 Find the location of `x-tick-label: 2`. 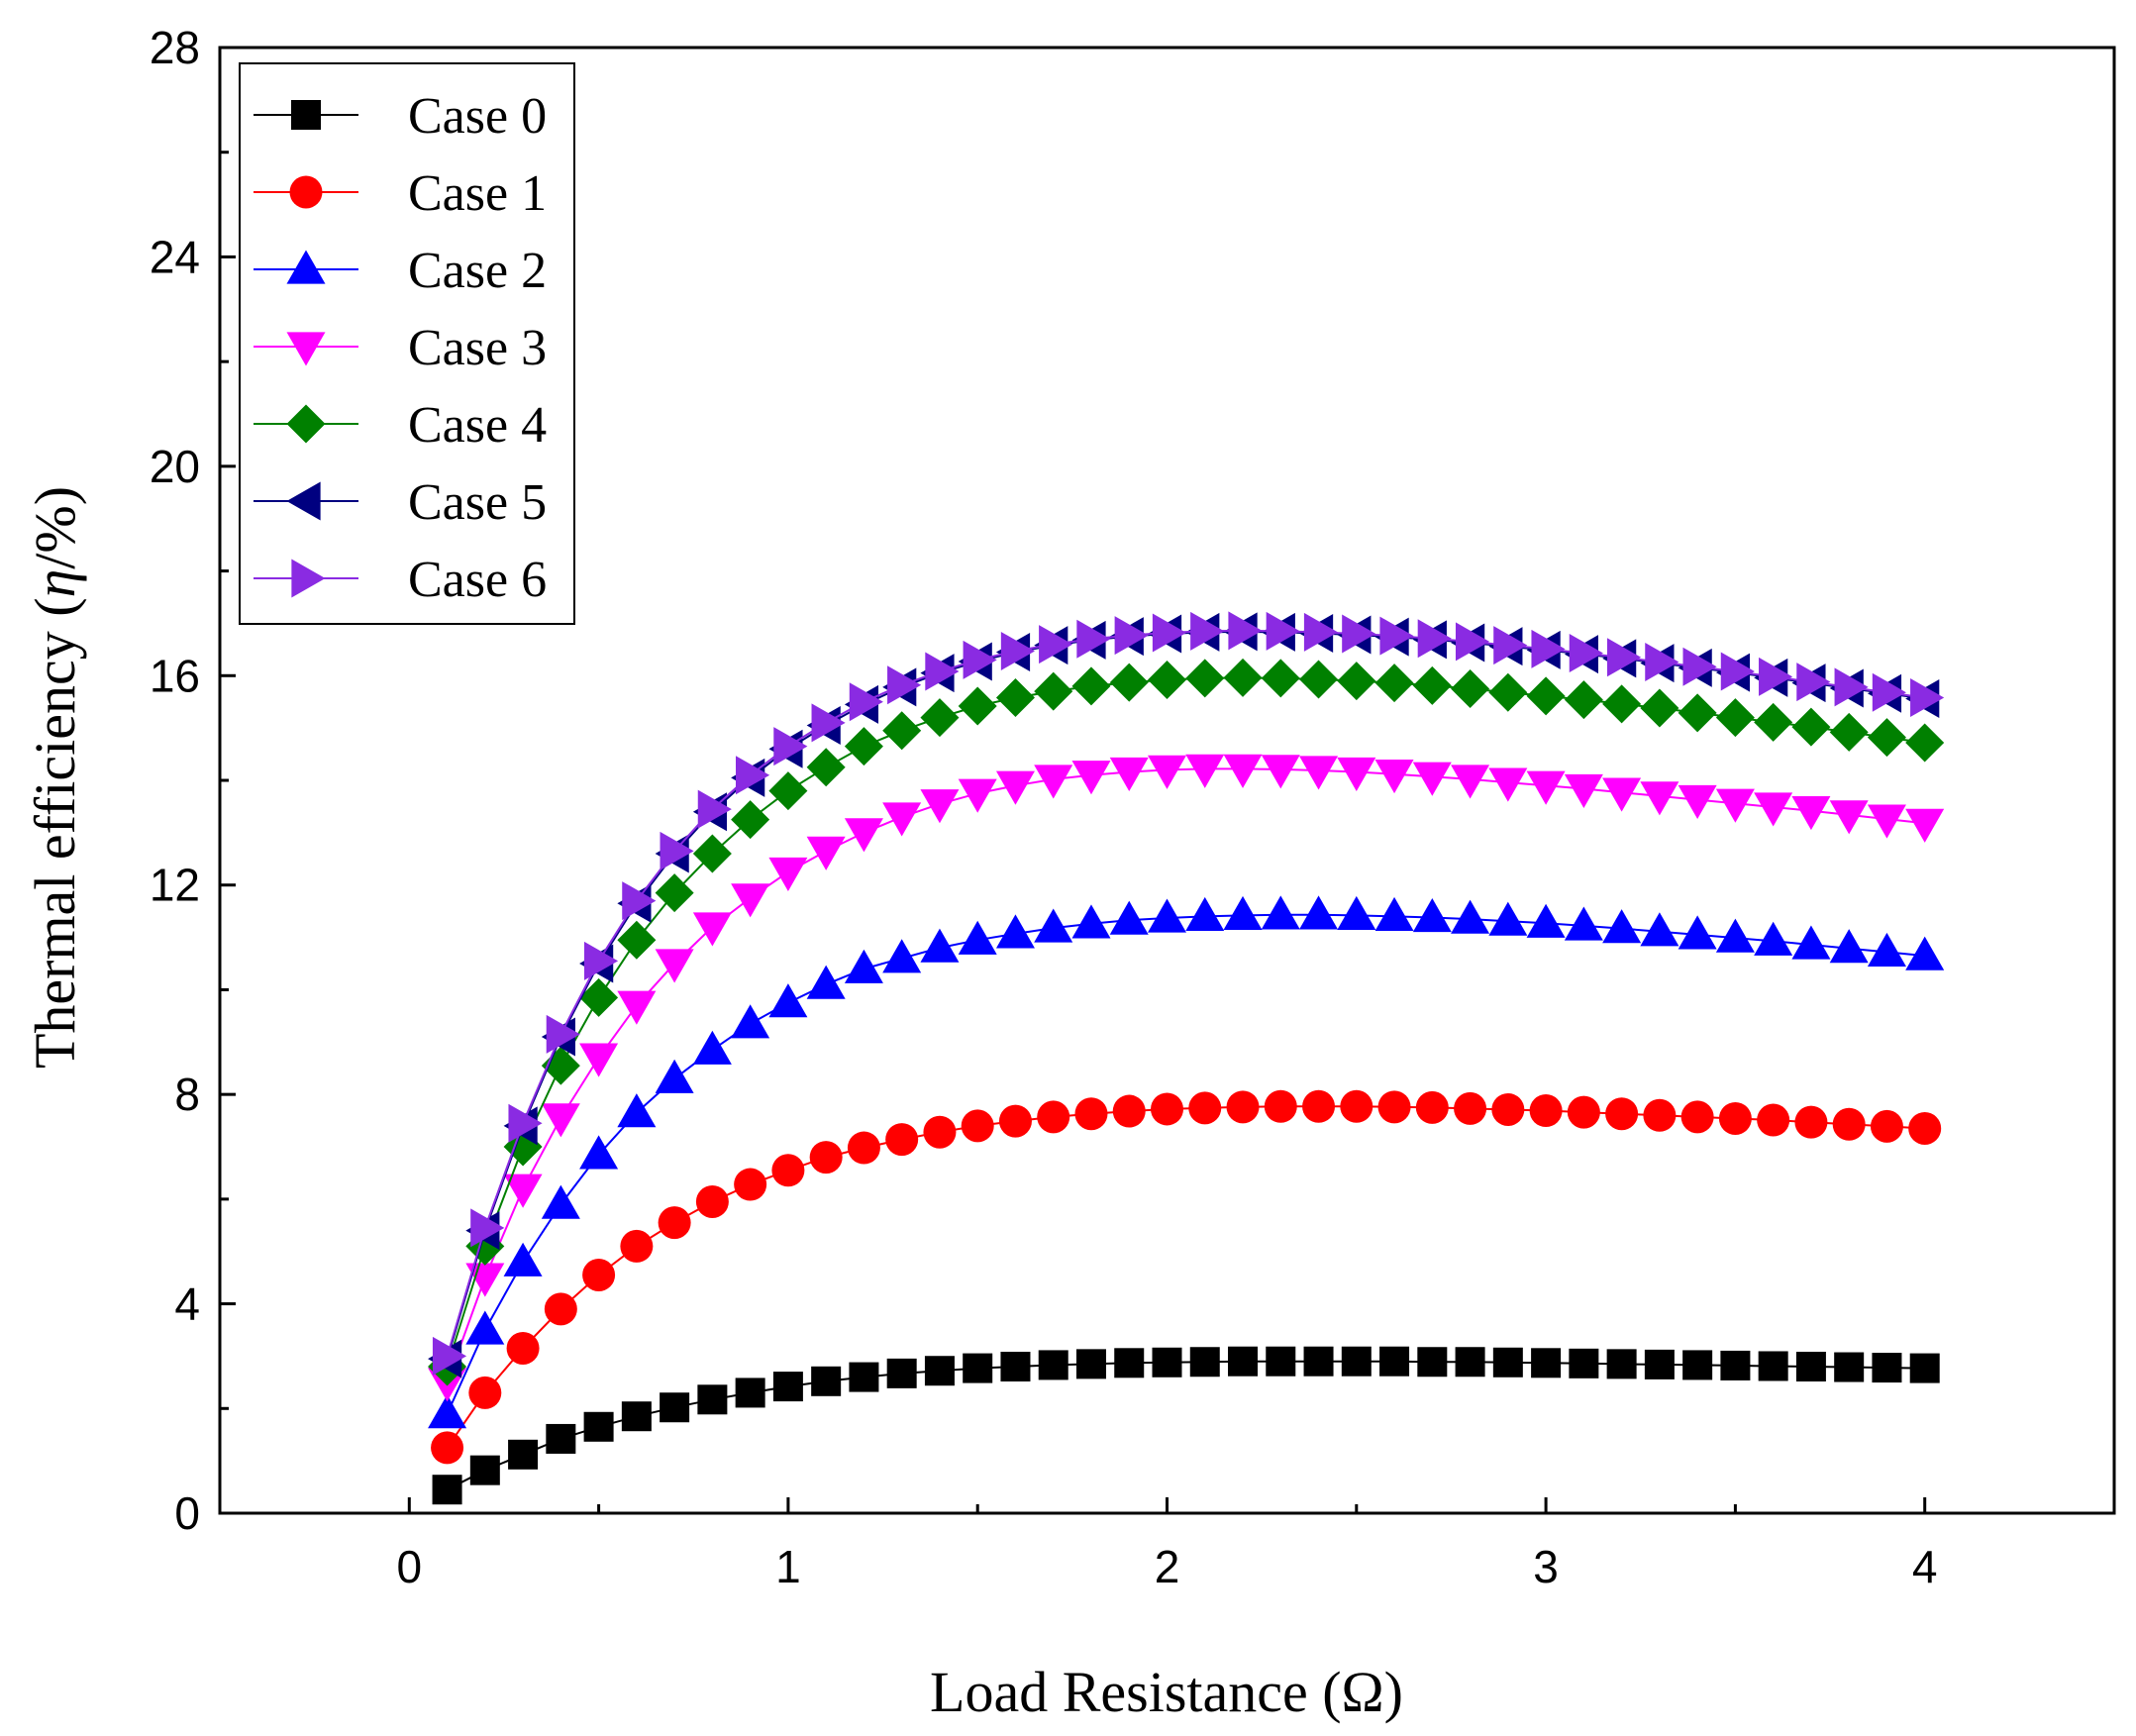

x-tick-label: 2 is located at coordinates (1167, 1566).